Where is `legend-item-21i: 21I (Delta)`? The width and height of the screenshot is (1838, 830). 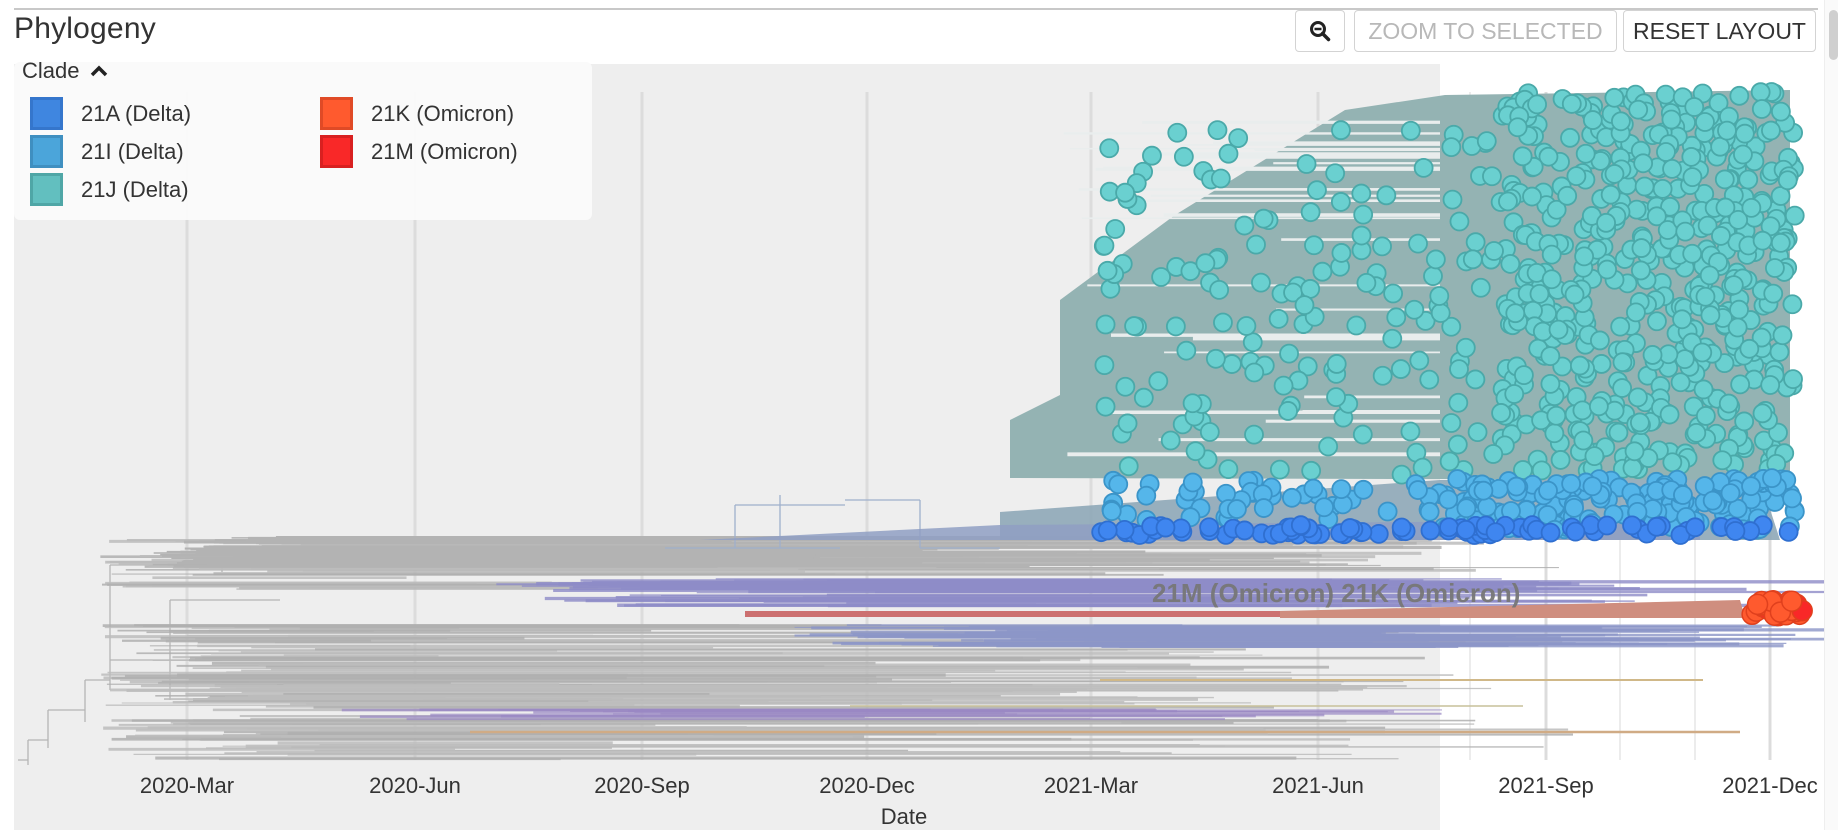 legend-item-21i: 21I (Delta) is located at coordinates (107, 151).